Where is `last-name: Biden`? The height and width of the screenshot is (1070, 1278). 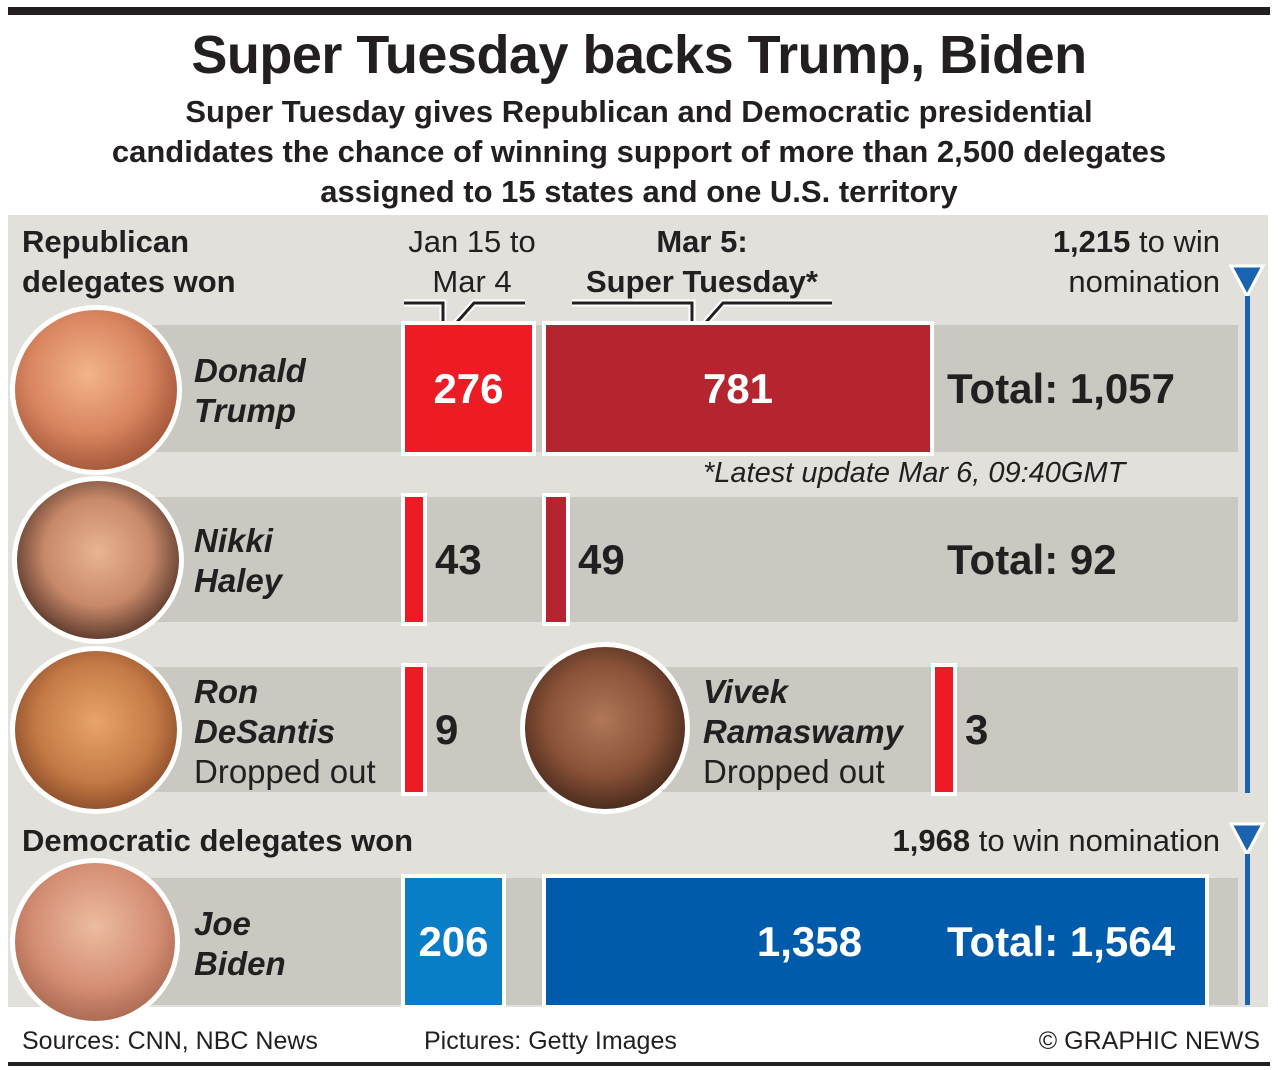 last-name: Biden is located at coordinates (240, 963).